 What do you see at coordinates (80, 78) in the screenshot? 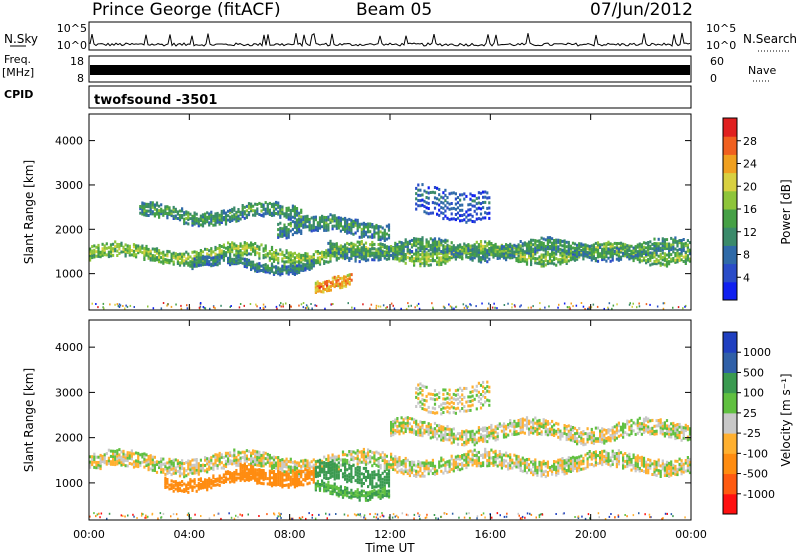
I see `freq-tick-bottom: 8` at bounding box center [80, 78].